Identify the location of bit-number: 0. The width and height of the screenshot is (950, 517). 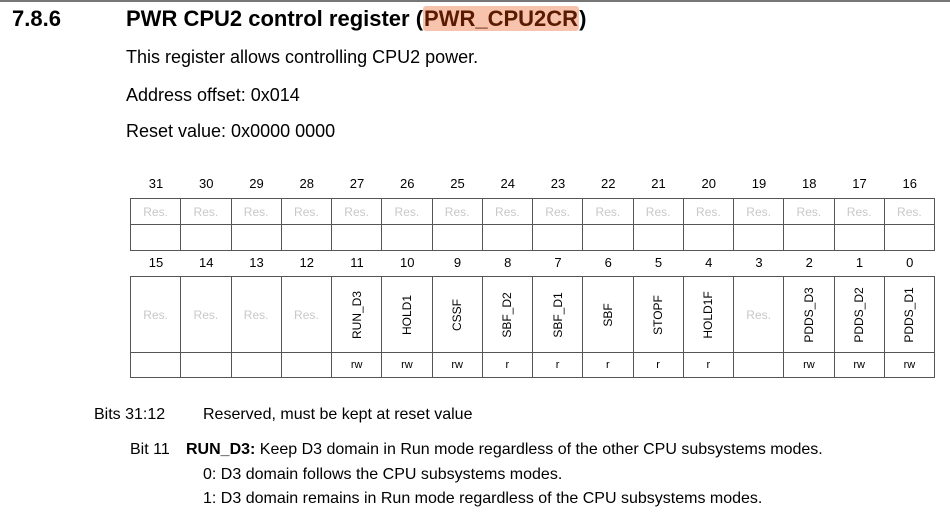
(910, 262).